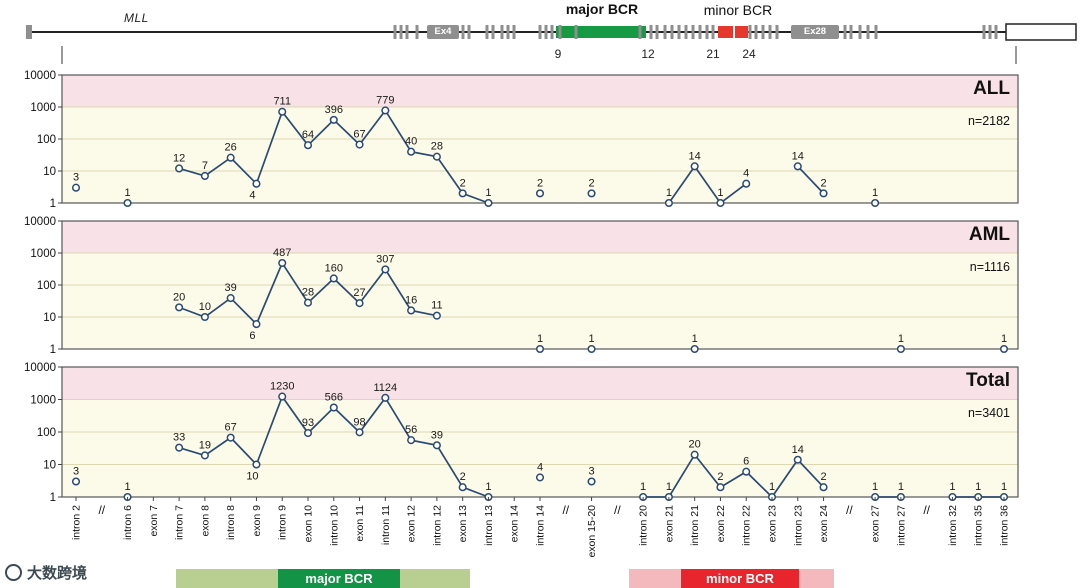 Image resolution: width=1080 pixels, height=588 pixels. I want to click on y-tick-label: 10, so click(49, 466).